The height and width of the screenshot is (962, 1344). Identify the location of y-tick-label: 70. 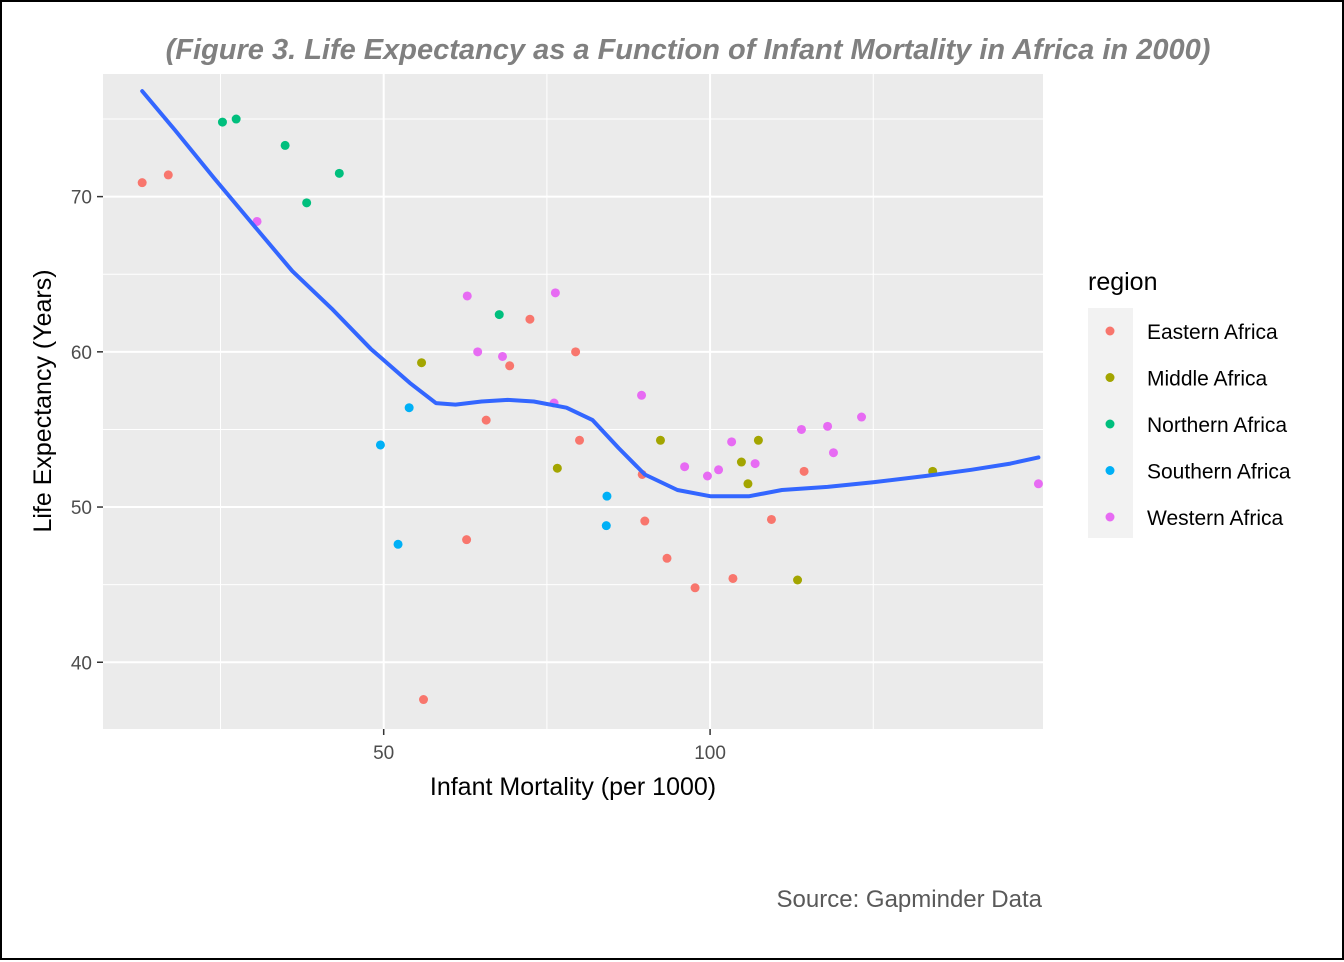
(81, 198).